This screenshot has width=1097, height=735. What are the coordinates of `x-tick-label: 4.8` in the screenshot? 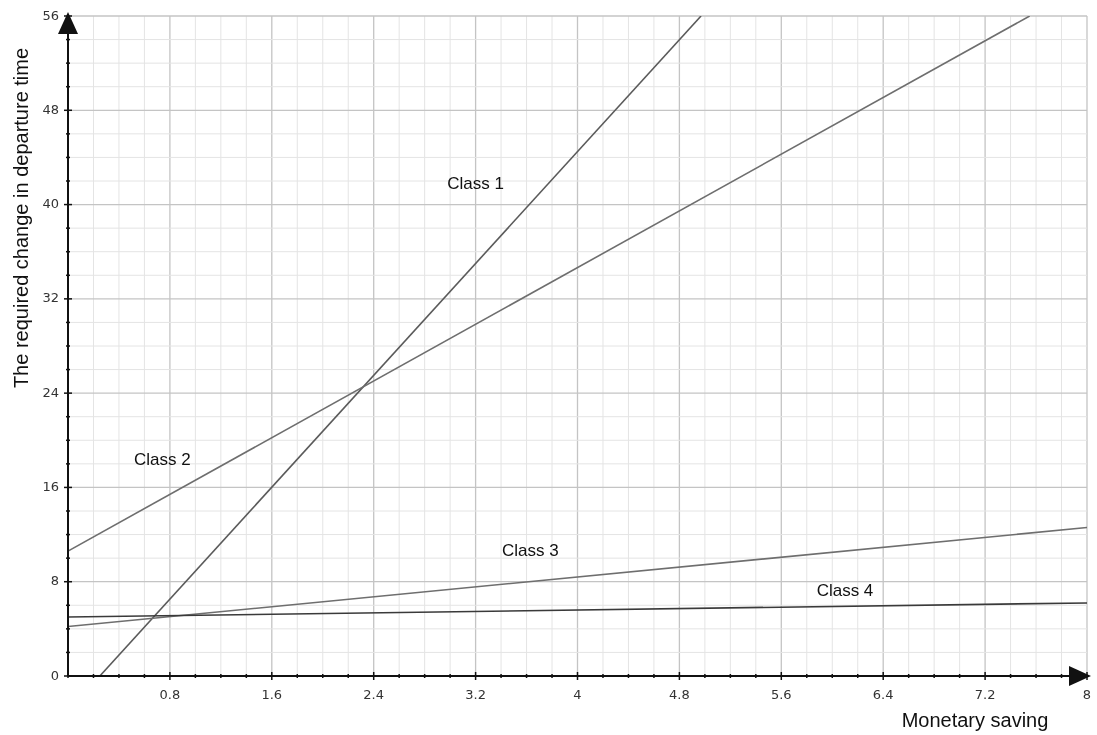 It's located at (679, 694).